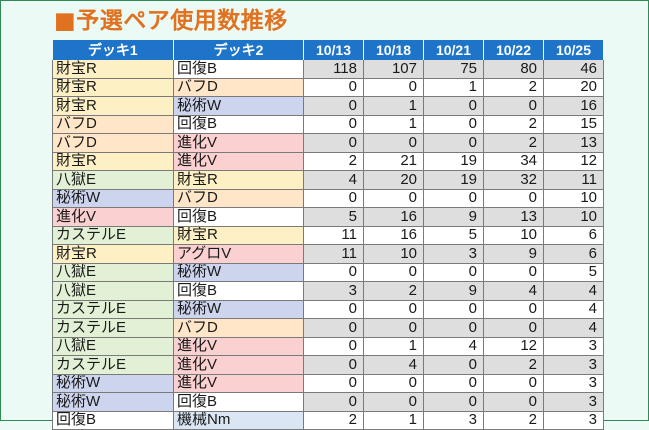 This screenshot has height=430, width=649. I want to click on count-cell: 32, so click(513, 180).